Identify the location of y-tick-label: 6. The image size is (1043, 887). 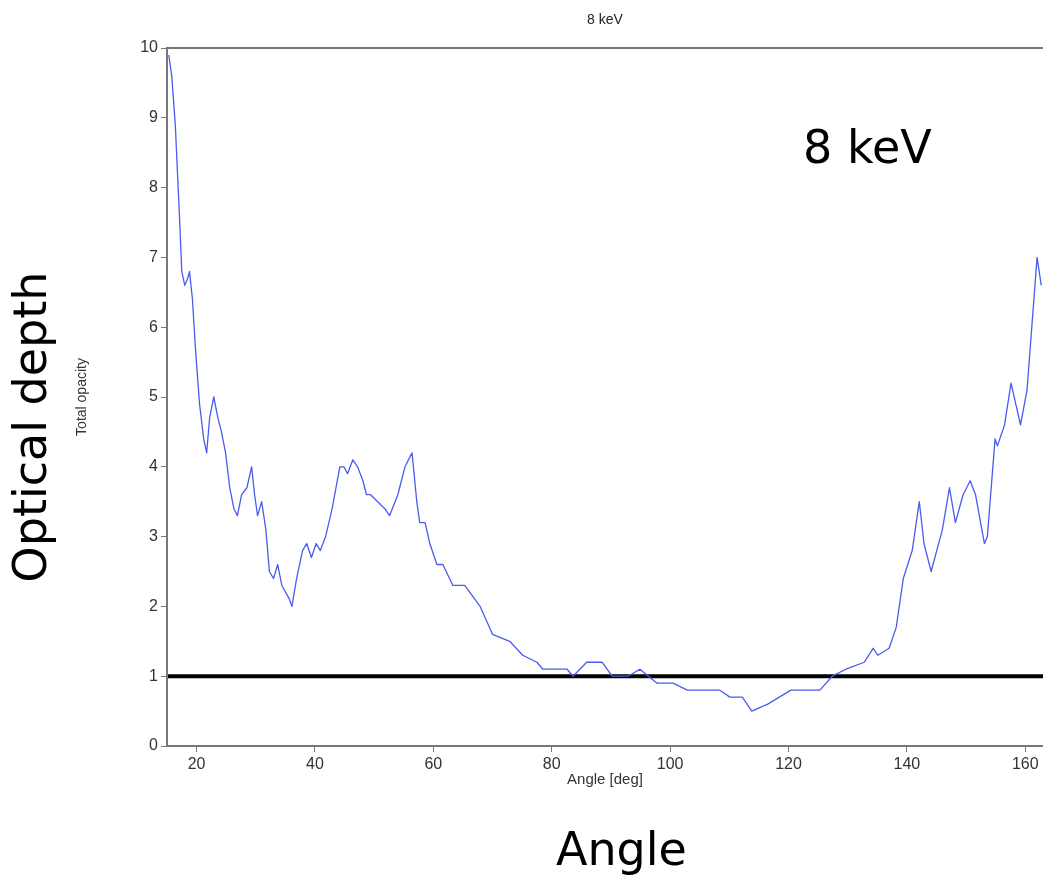
(154, 326).